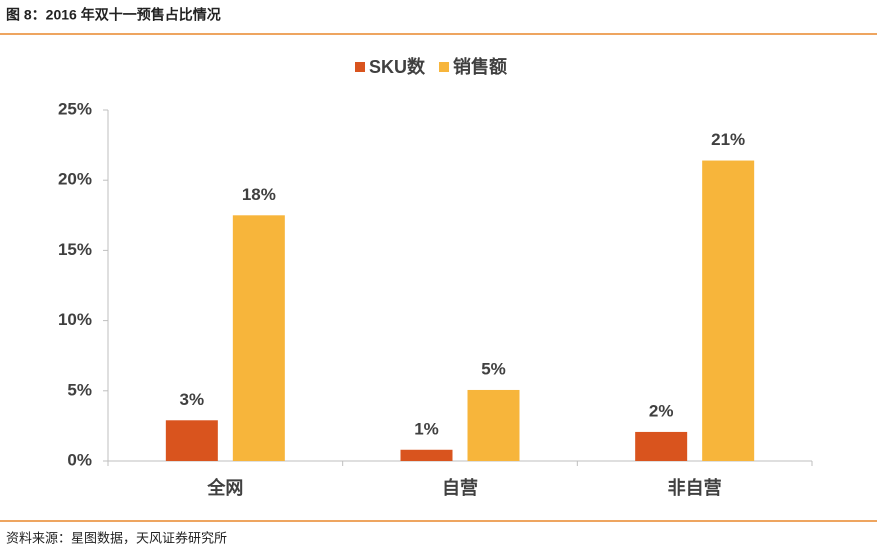  I want to click on value-label: 3%, so click(192, 399).